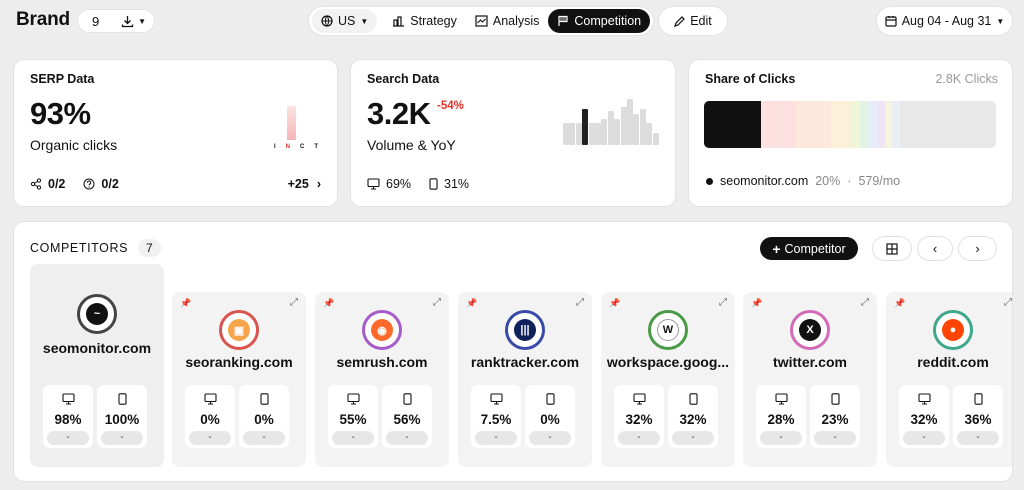 The width and height of the screenshot is (1024, 490). I want to click on desktop-percent: 55%, so click(353, 419).